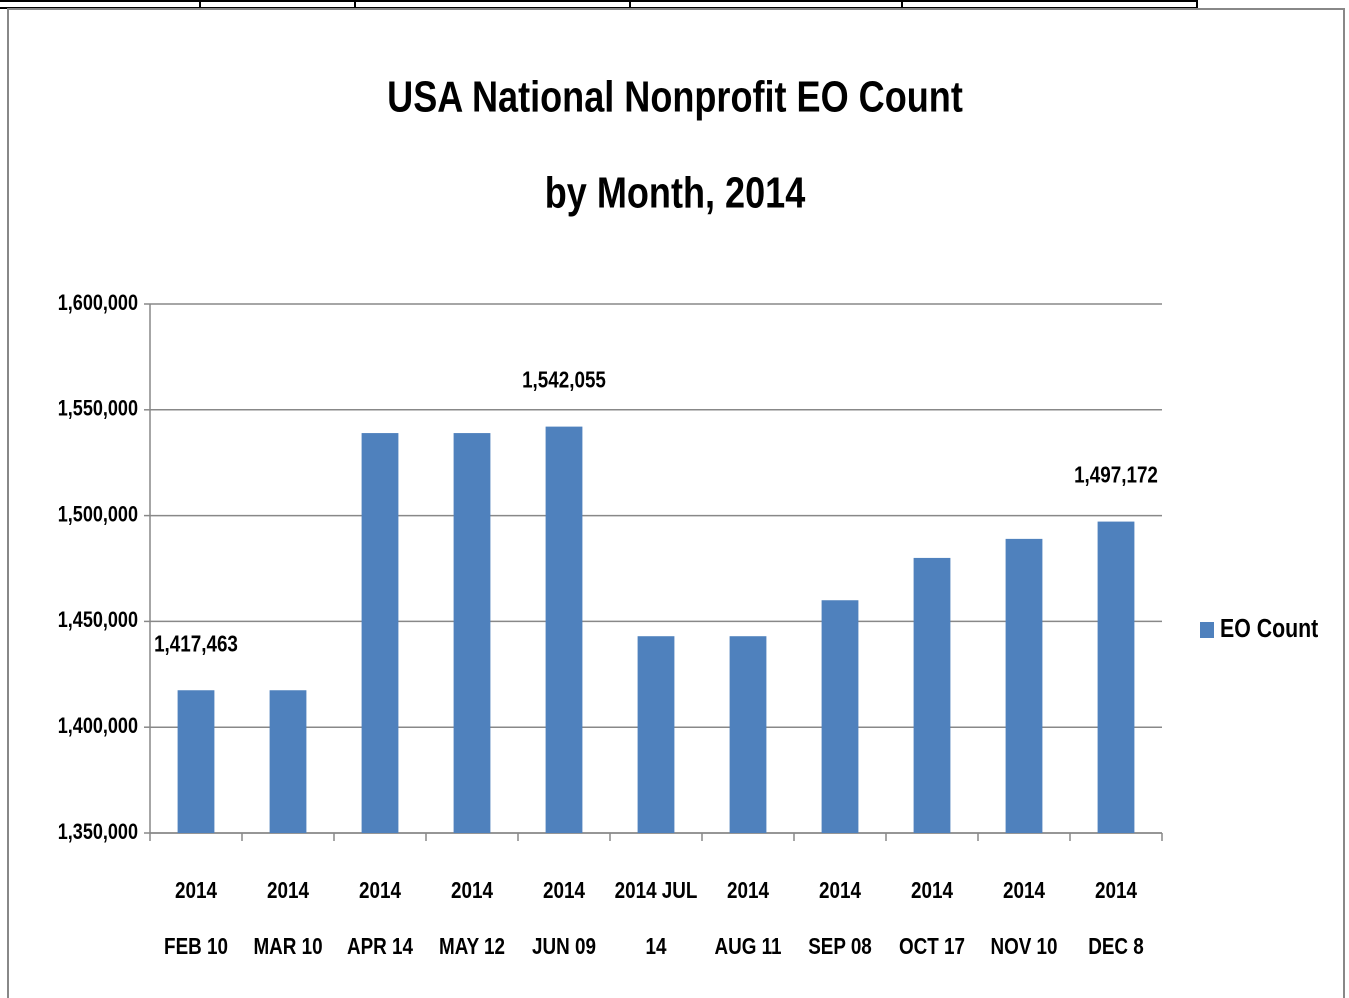 The height and width of the screenshot is (998, 1349). I want to click on label-group: 1,542,055, so click(564, 380).